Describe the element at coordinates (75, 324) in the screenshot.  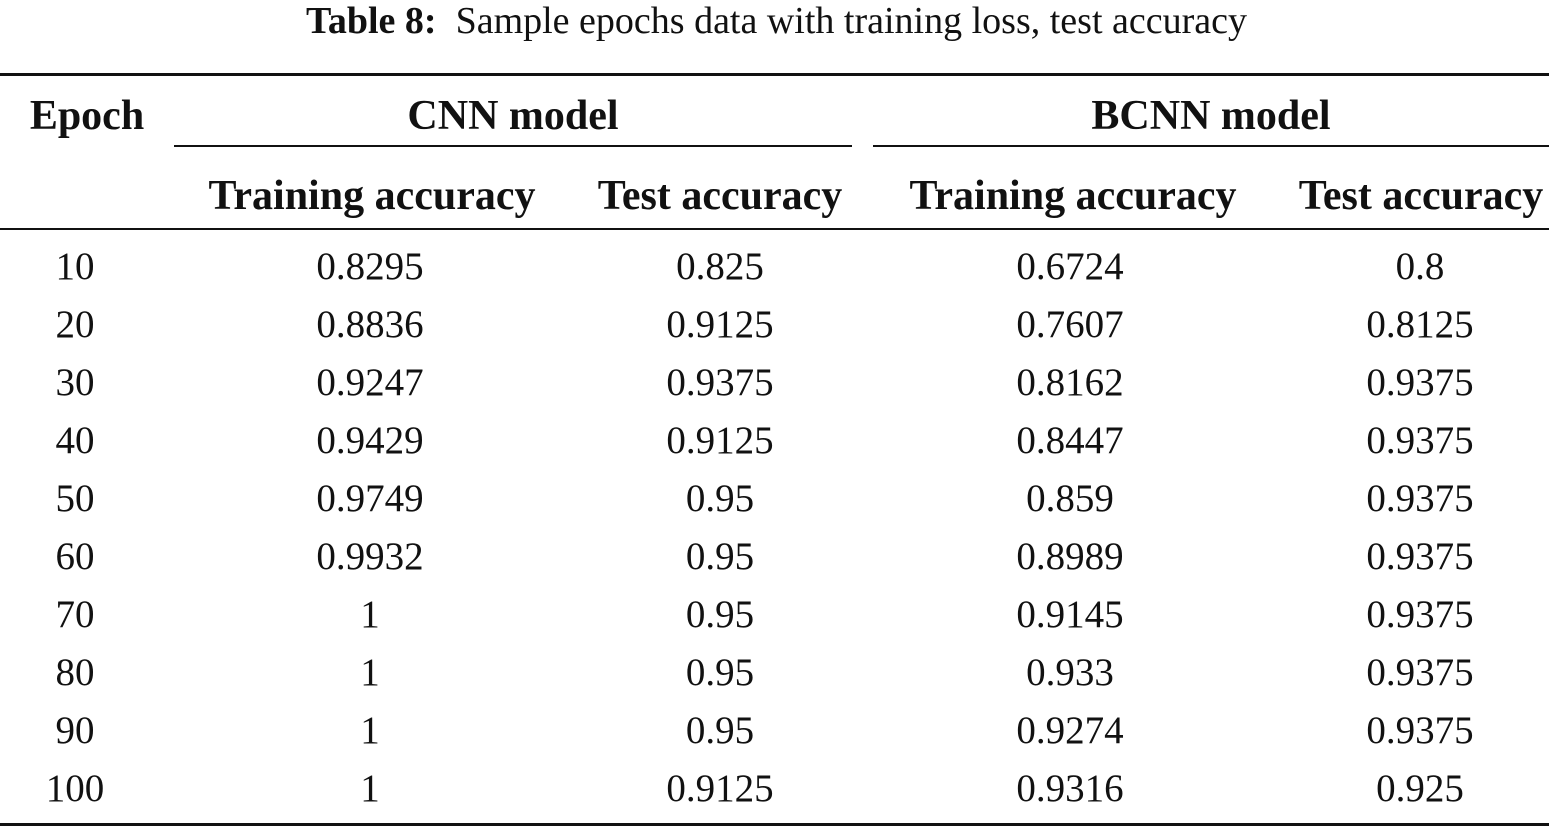
I see `cell-epoch: 20` at that location.